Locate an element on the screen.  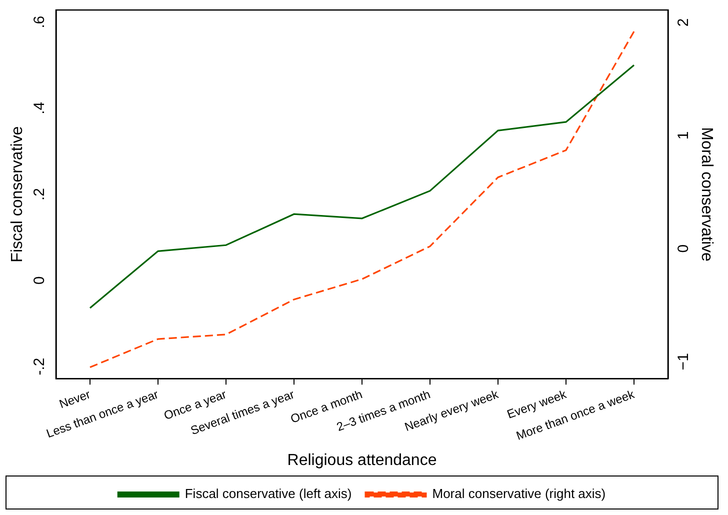
y2-tick-label: 1 is located at coordinates (683, 135).